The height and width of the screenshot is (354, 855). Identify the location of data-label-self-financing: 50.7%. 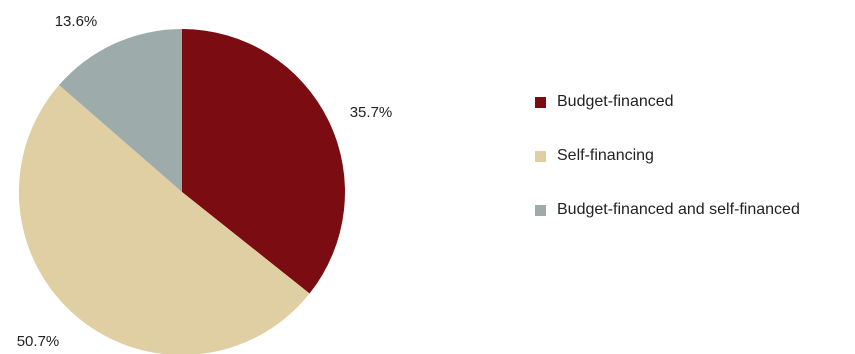
(38, 341).